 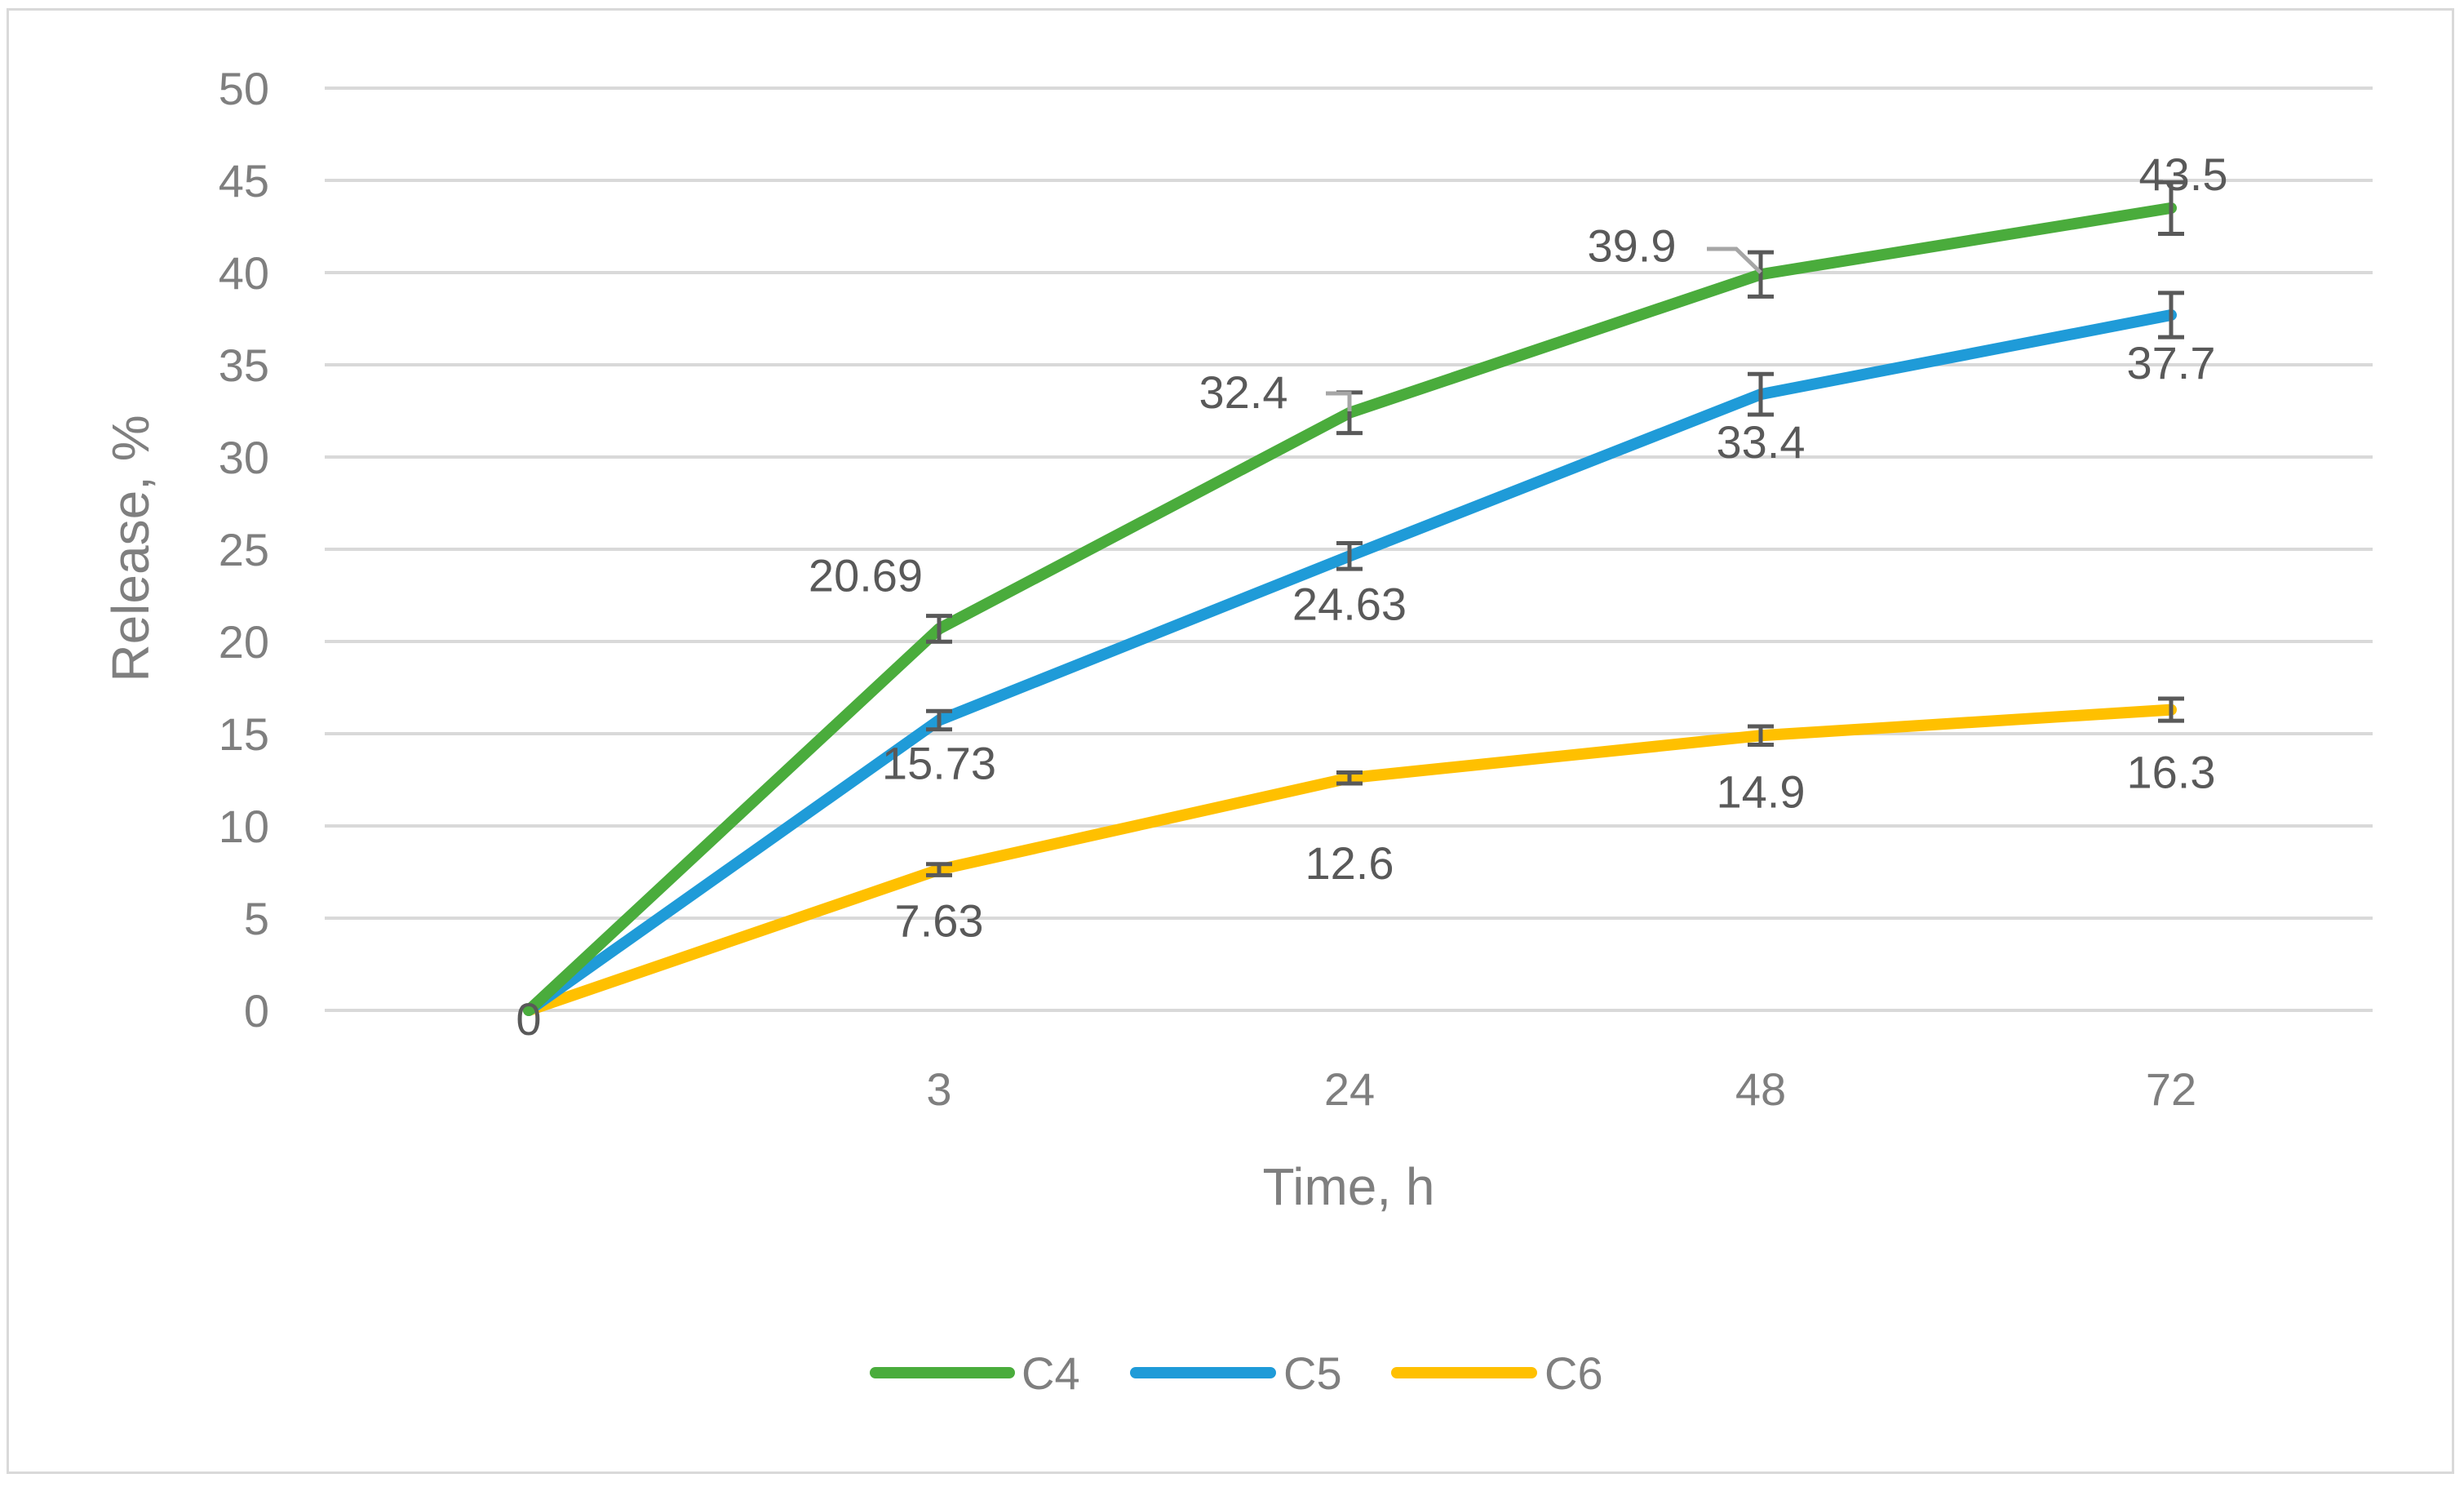 What do you see at coordinates (528, 1019) in the screenshot?
I see `data-label-c4-0: 0` at bounding box center [528, 1019].